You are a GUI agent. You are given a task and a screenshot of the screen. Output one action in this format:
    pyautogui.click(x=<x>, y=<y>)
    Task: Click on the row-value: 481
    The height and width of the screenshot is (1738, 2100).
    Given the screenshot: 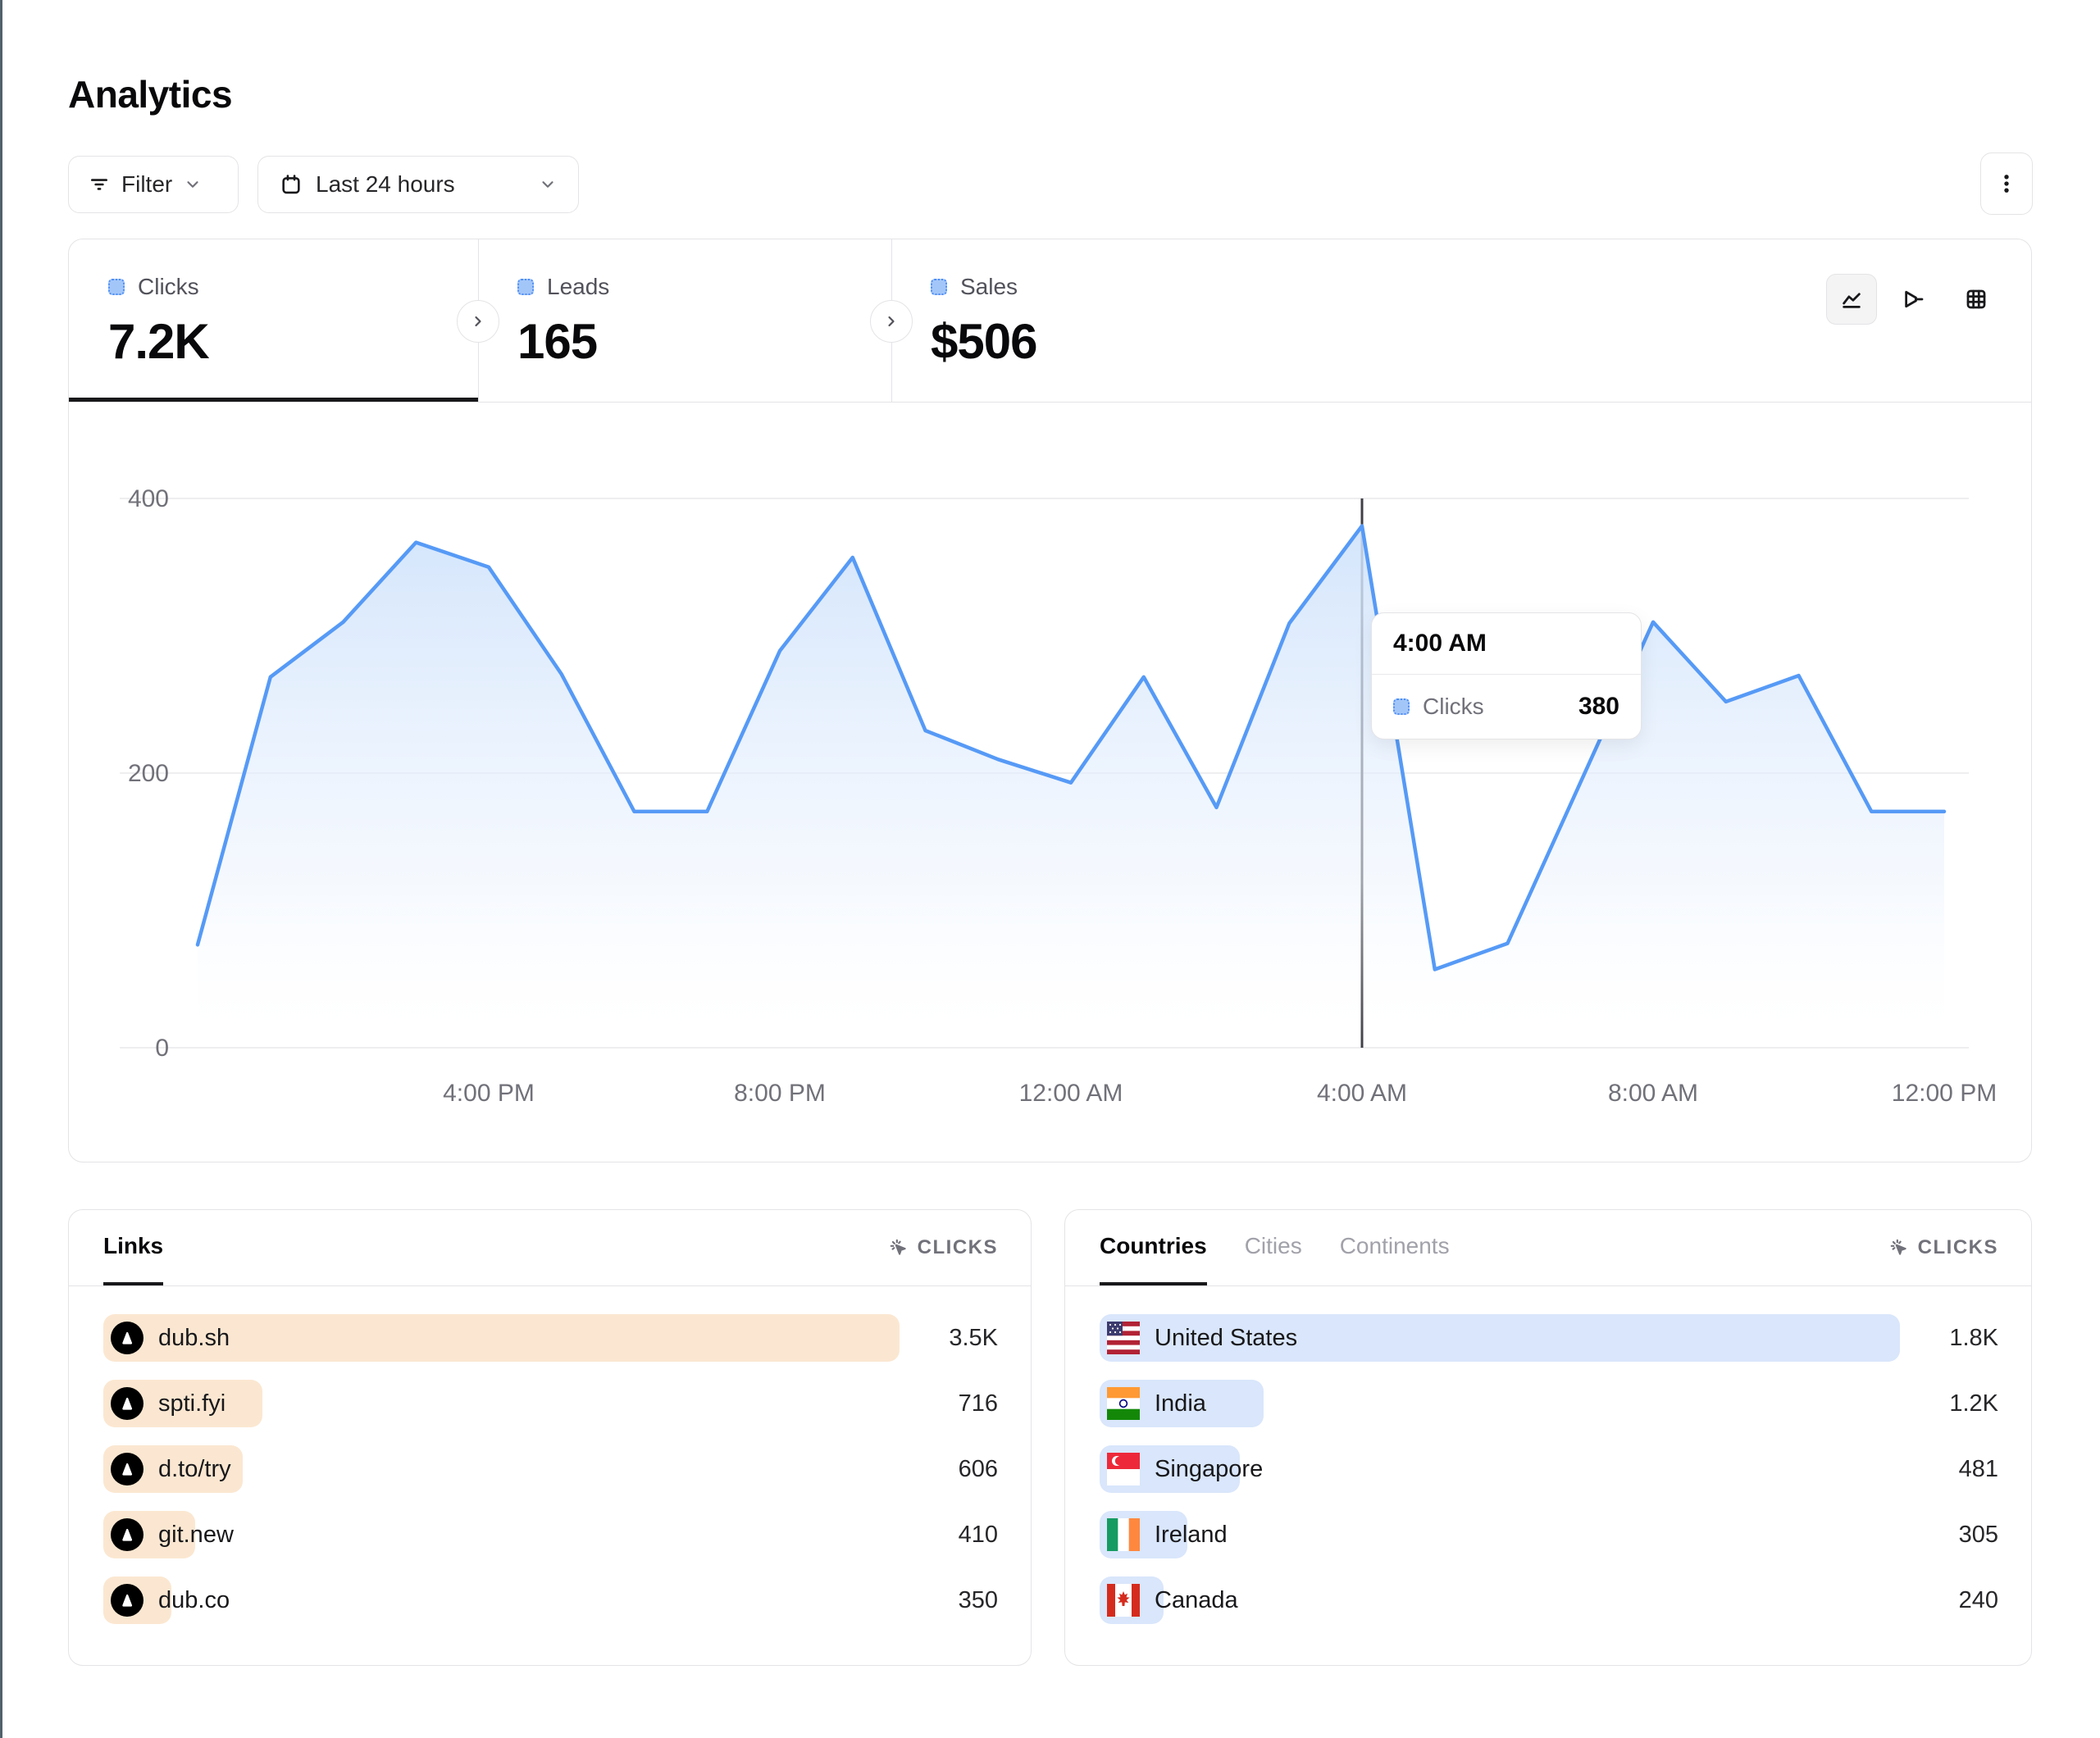 What is the action you would take?
    pyautogui.click(x=1978, y=1468)
    